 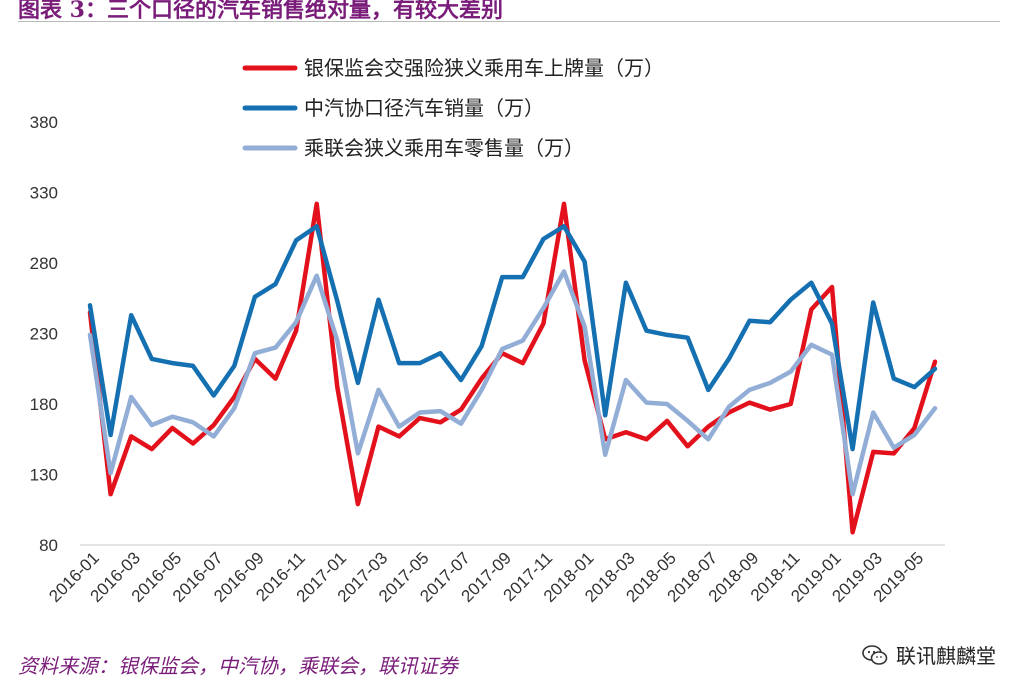 What do you see at coordinates (484, 68) in the screenshot?
I see `legend-label-1: 银保监会交强险狭义乘用车上牌量（万）` at bounding box center [484, 68].